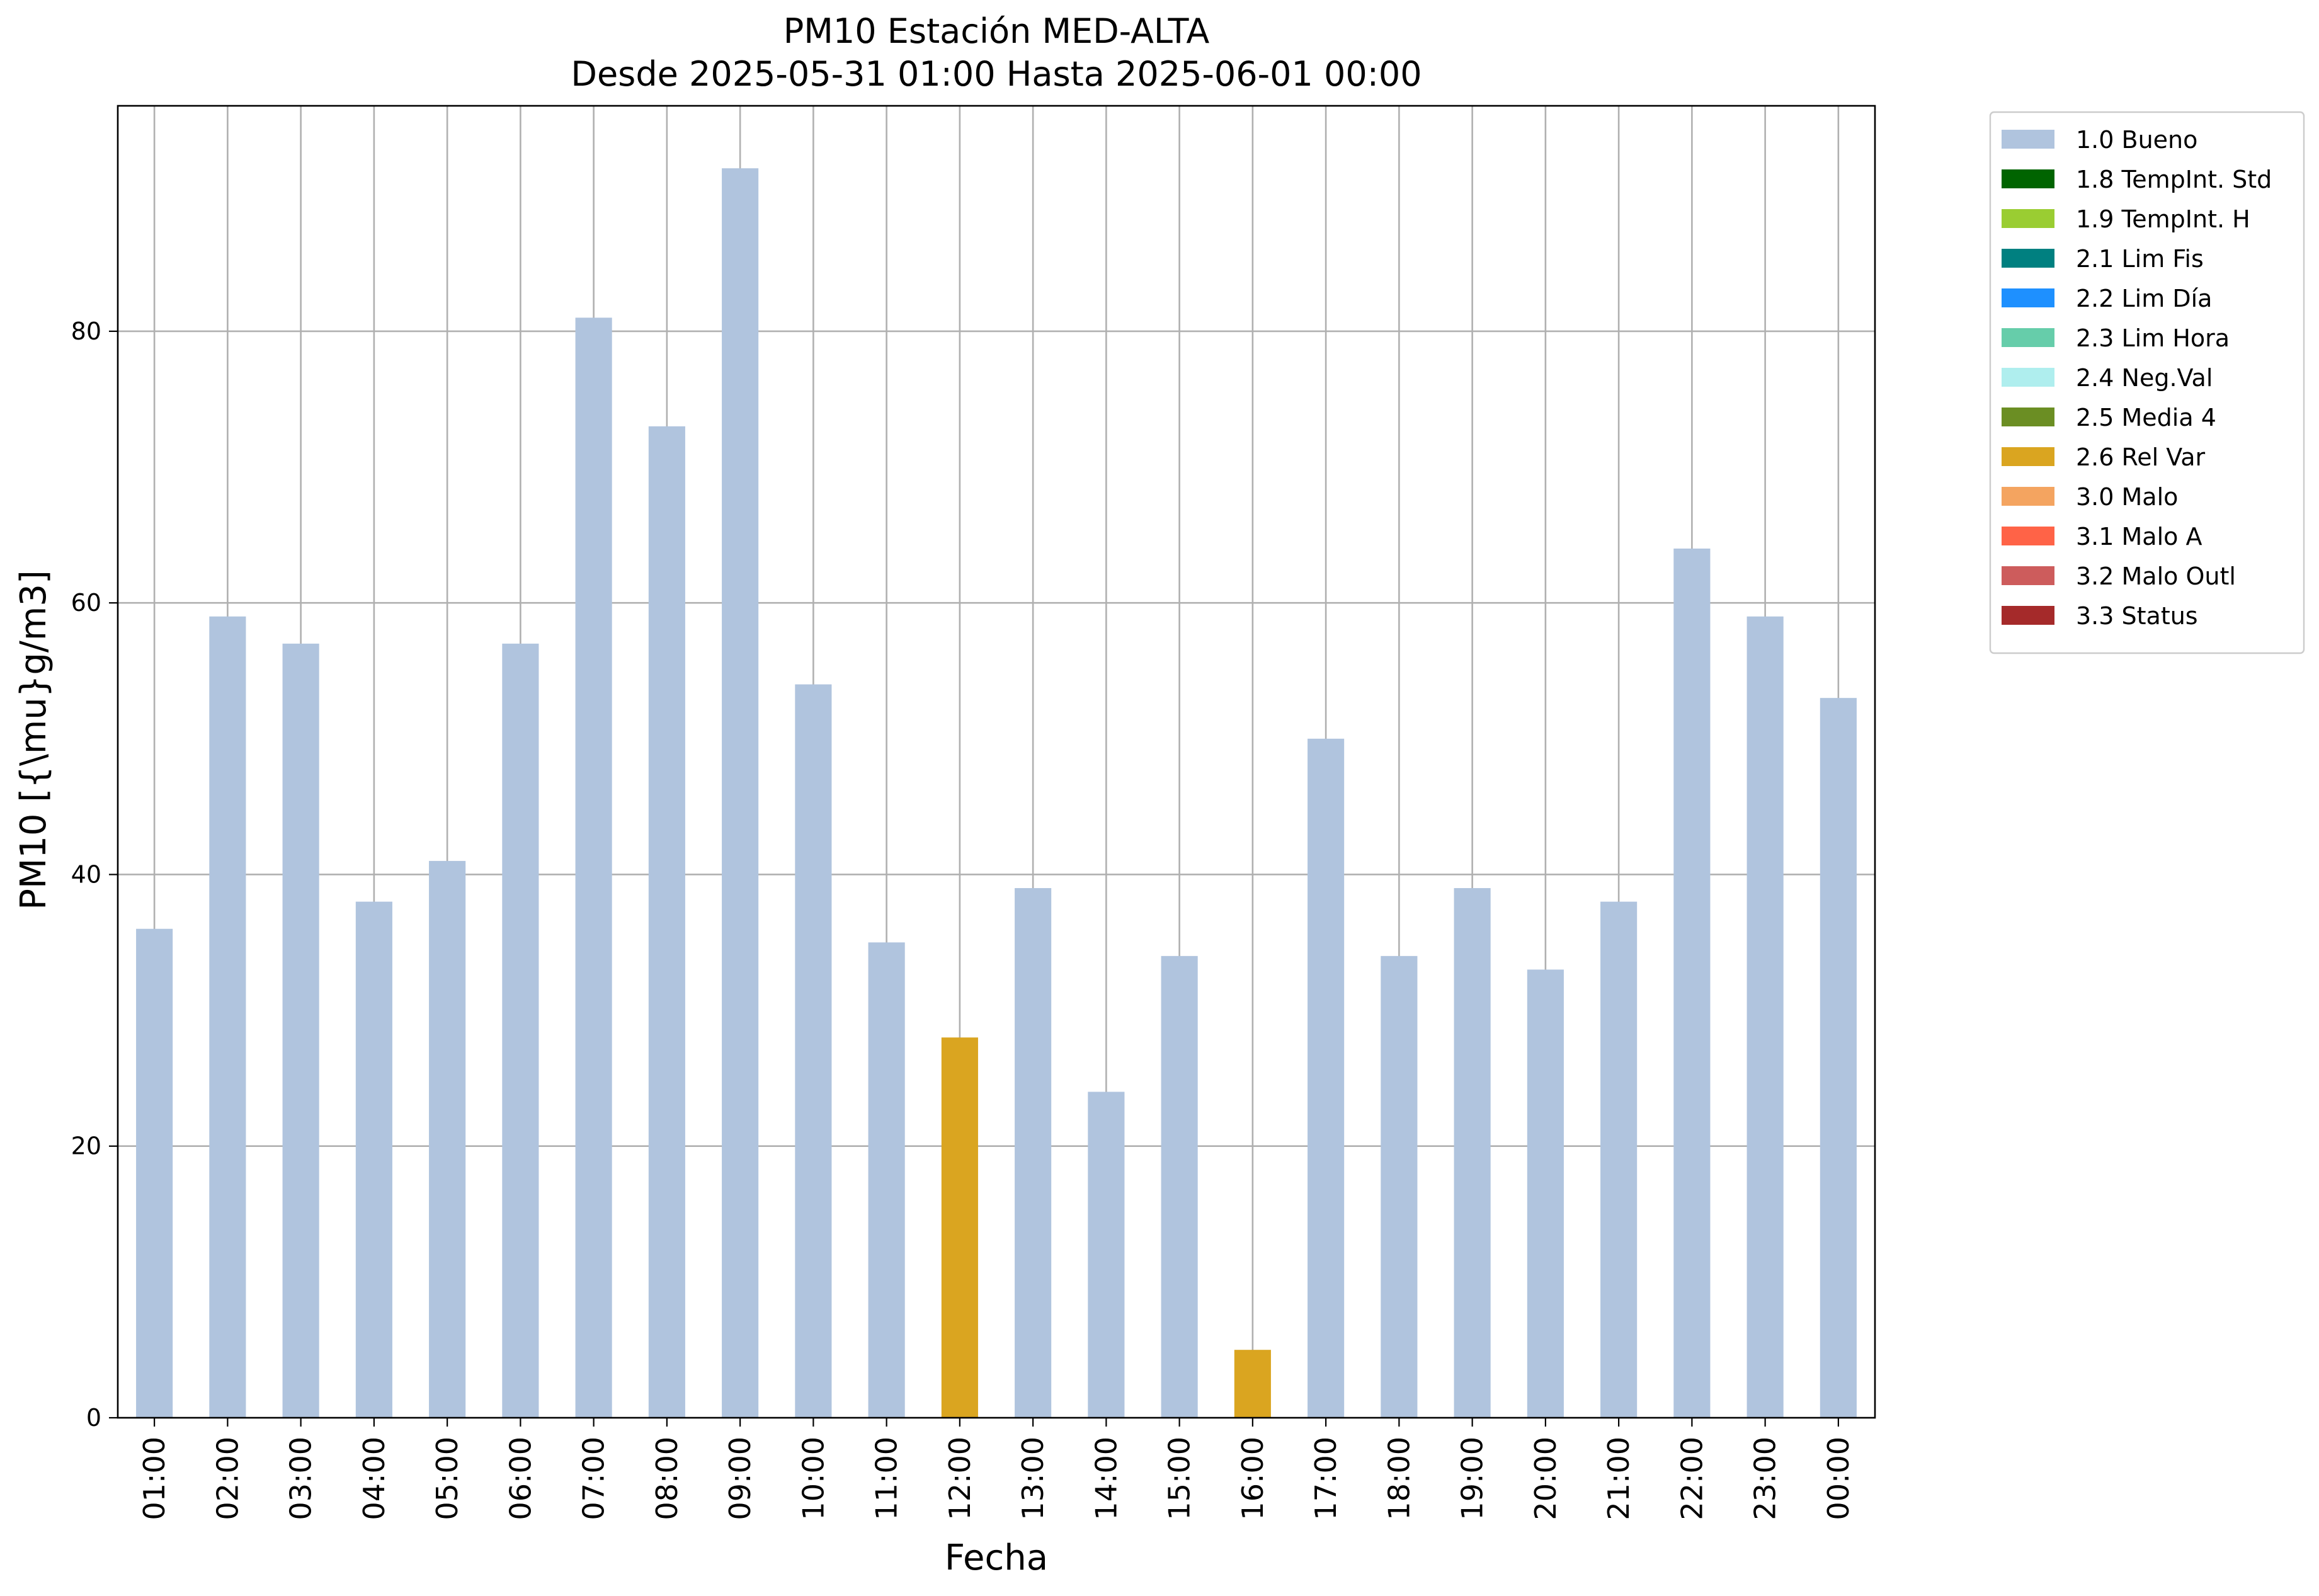  Describe the element at coordinates (1106, 1478) in the screenshot. I see `x-tick-label-14:00: 14:00` at that location.